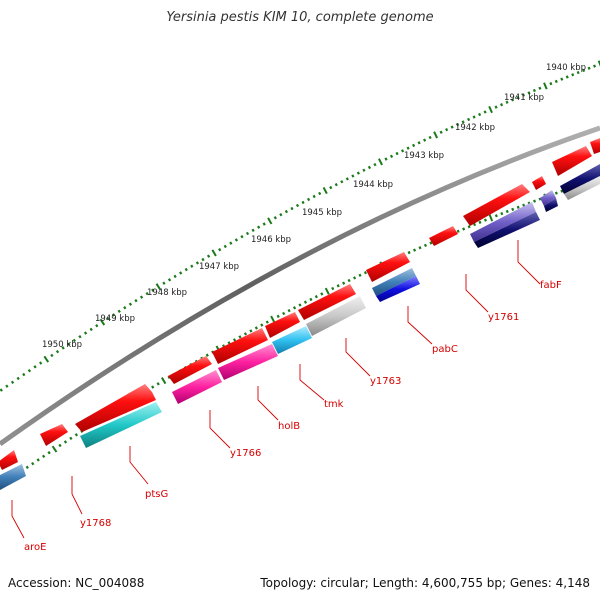  What do you see at coordinates (373, 185) in the screenshot?
I see `kbp-label: 1944 kbp` at bounding box center [373, 185].